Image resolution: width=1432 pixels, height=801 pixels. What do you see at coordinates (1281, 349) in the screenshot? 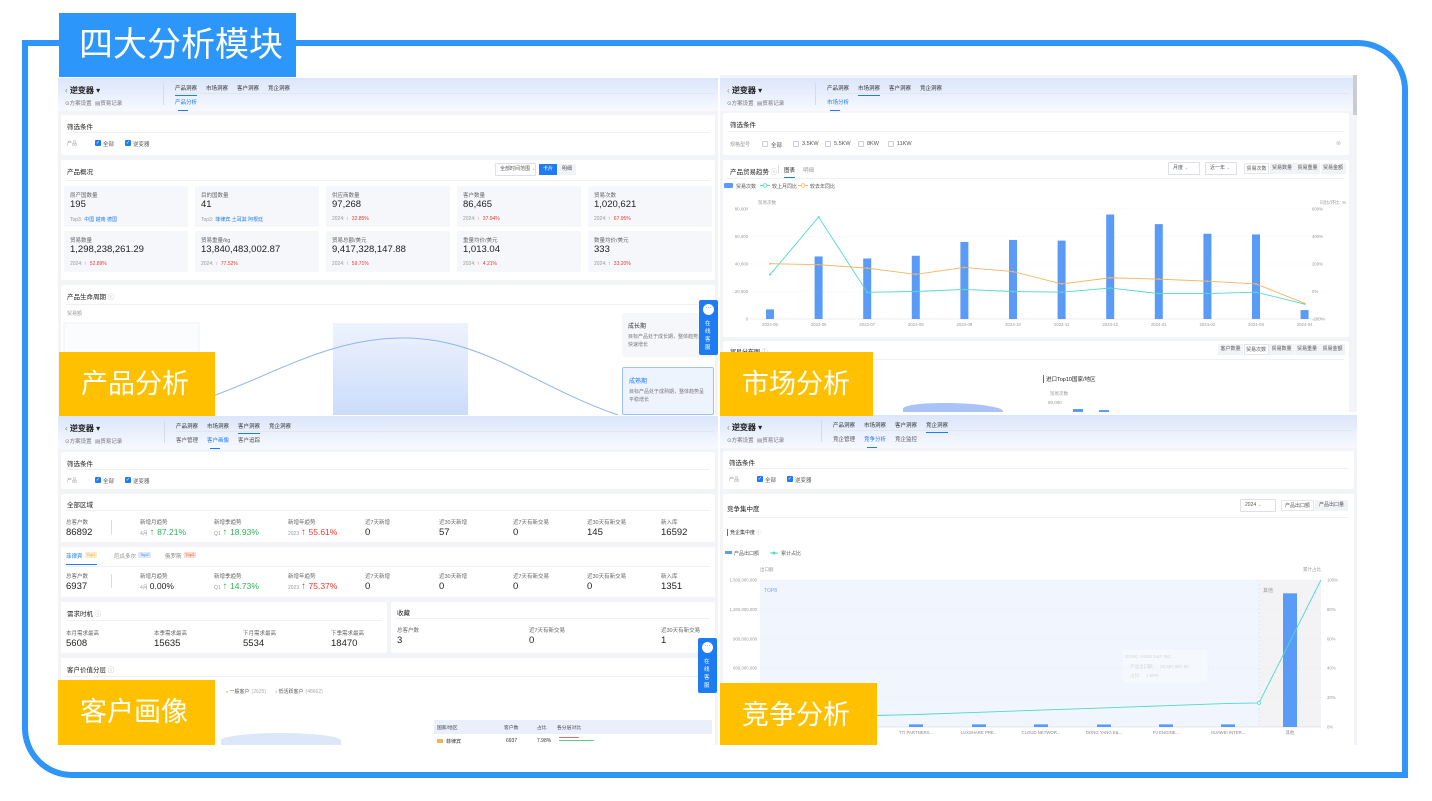
I see `distribution-metric-button: 贸易数量` at bounding box center [1281, 349].